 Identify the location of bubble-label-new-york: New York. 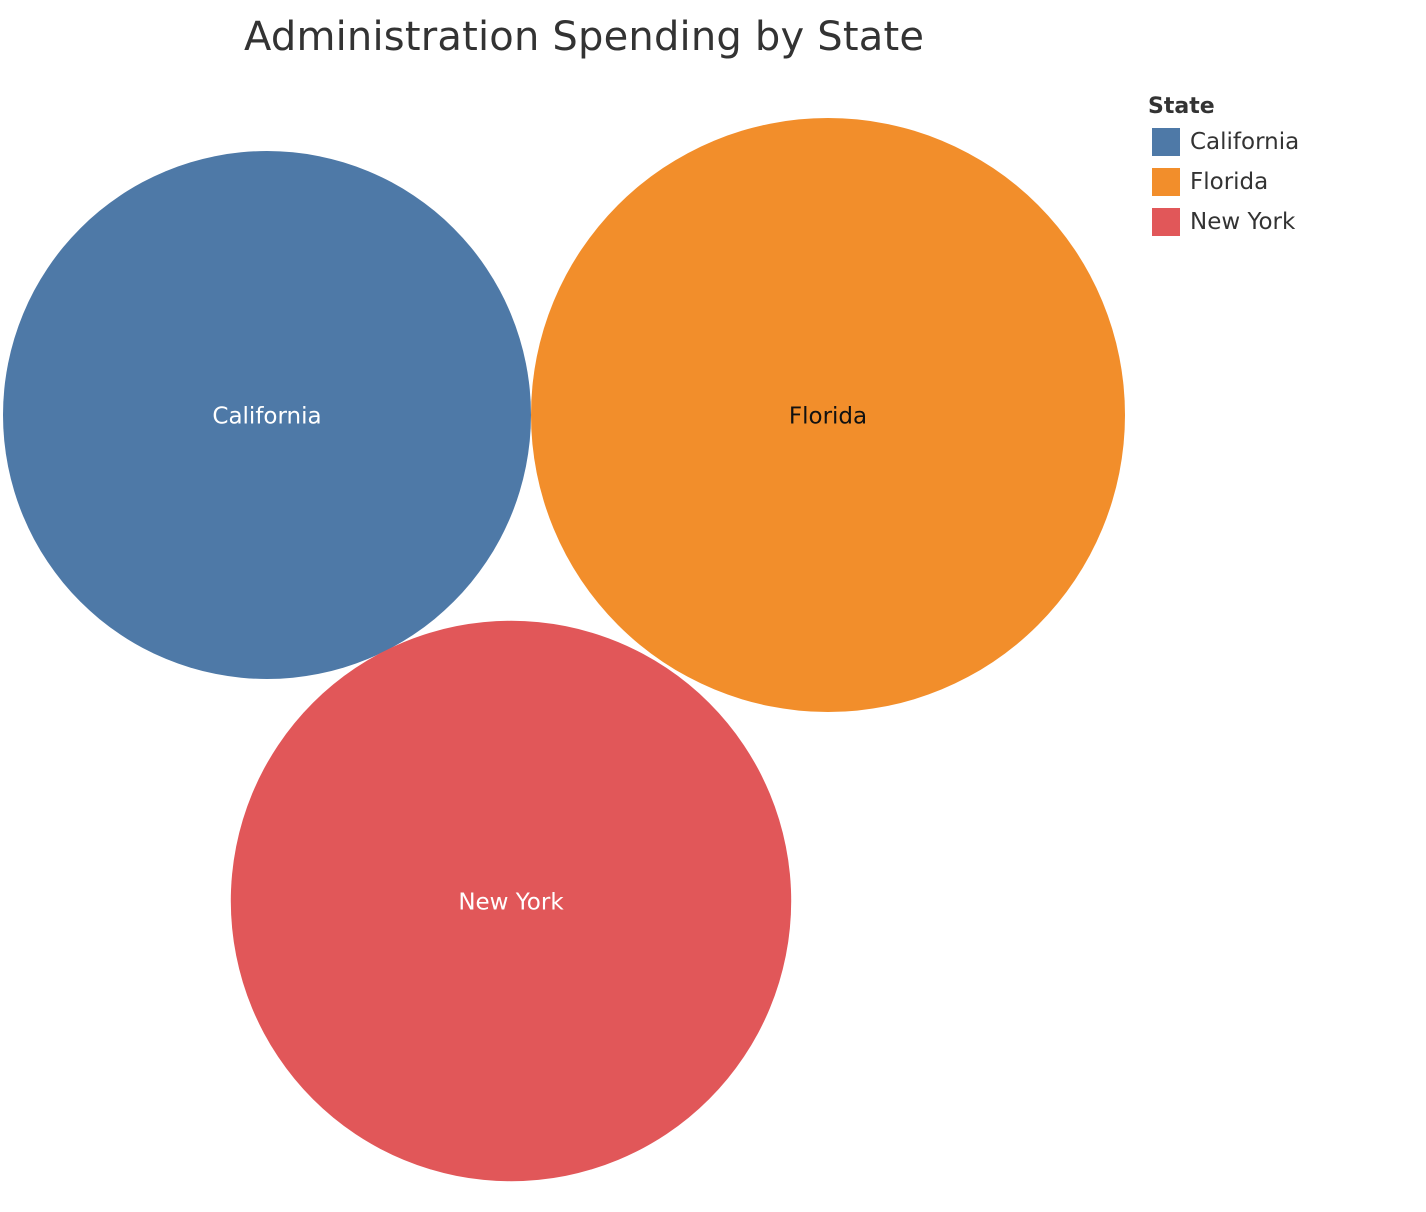
(511, 903).